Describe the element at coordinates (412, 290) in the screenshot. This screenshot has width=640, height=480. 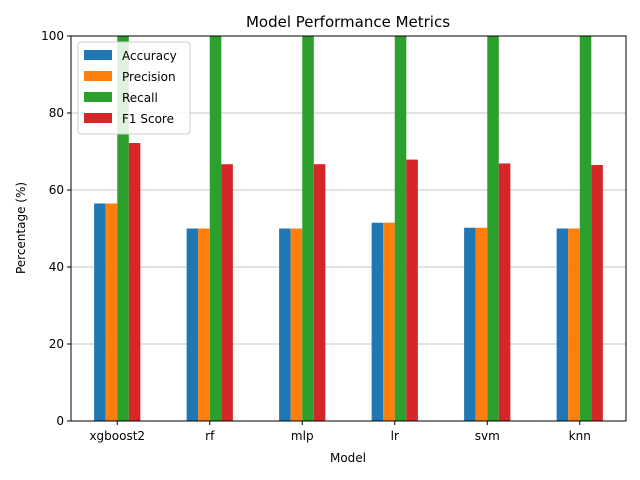
I see `bar-f1-score-lr` at that location.